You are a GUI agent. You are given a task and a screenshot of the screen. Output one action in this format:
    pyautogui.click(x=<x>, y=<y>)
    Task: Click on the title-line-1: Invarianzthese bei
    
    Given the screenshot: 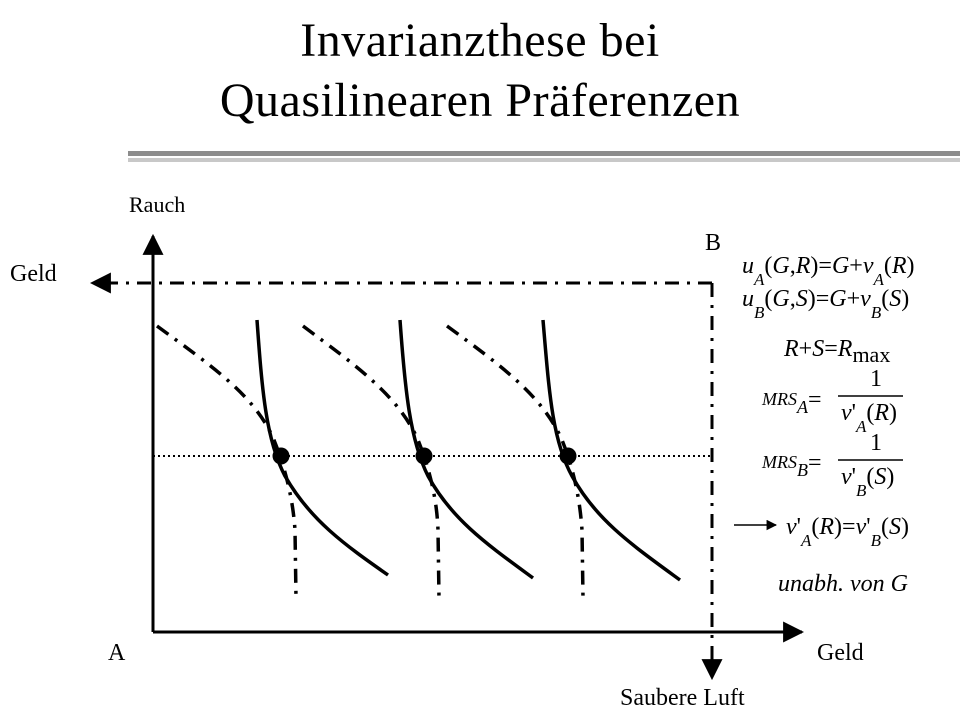 What is the action you would take?
    pyautogui.click(x=480, y=40)
    